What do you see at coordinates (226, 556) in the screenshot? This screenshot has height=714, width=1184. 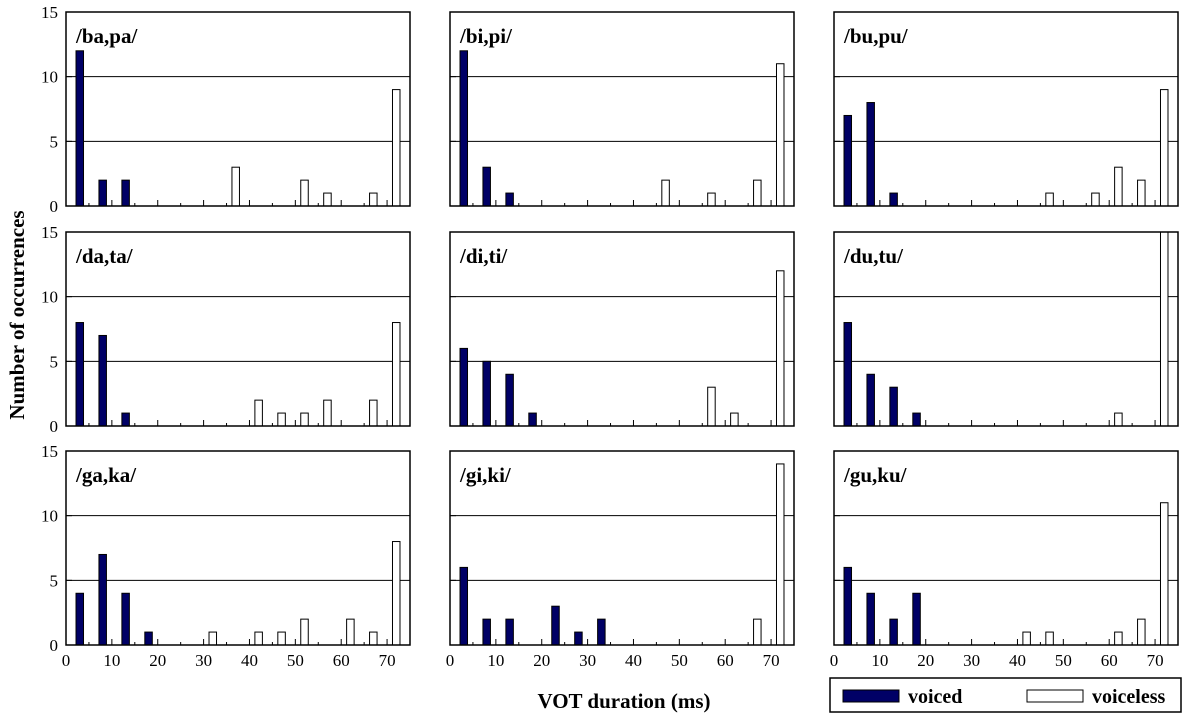 I see `panel-ga-ka: 0 5 10 15 0 10 20 30 40 50 60 70/ga,ka/` at bounding box center [226, 556].